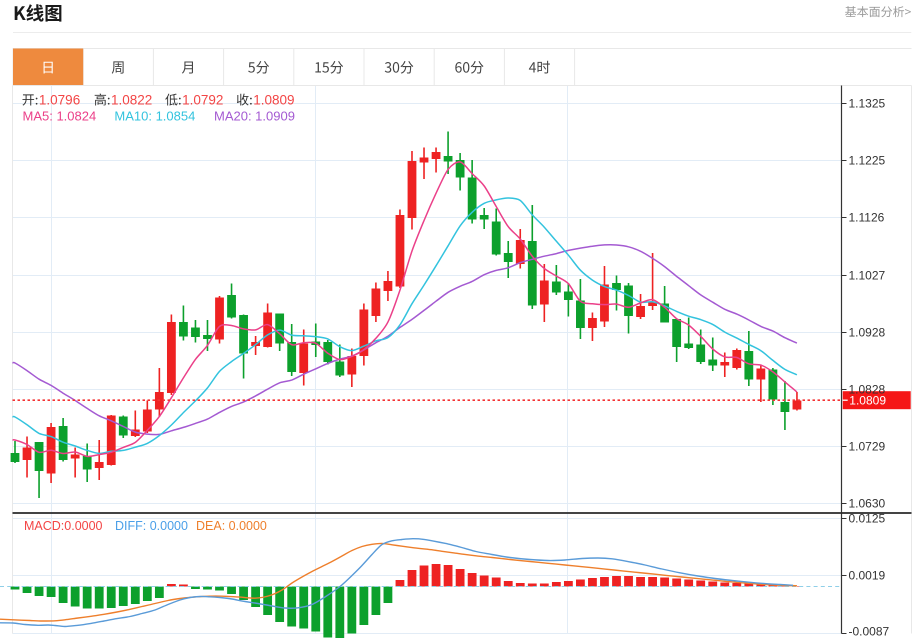 Image resolution: width=924 pixels, height=643 pixels. I want to click on svg-text: 1.0828, so click(867, 390).